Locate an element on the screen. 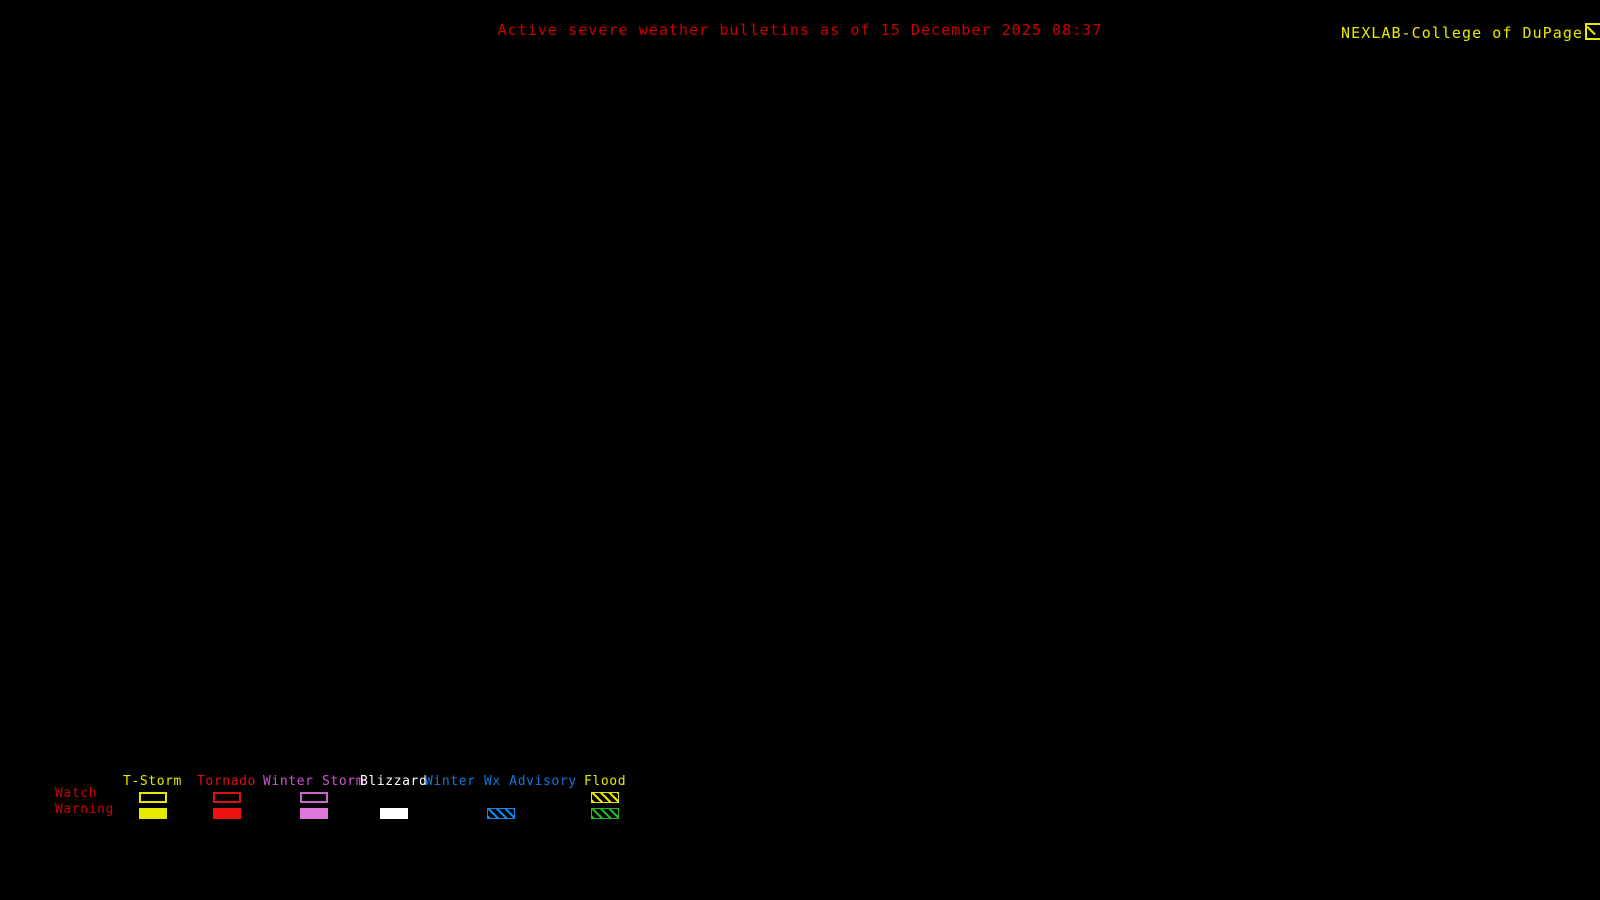 The height and width of the screenshot is (900, 1600). legend-item-winter-wx-advisory-label: Winter Wx Advisory is located at coordinates (501, 781).